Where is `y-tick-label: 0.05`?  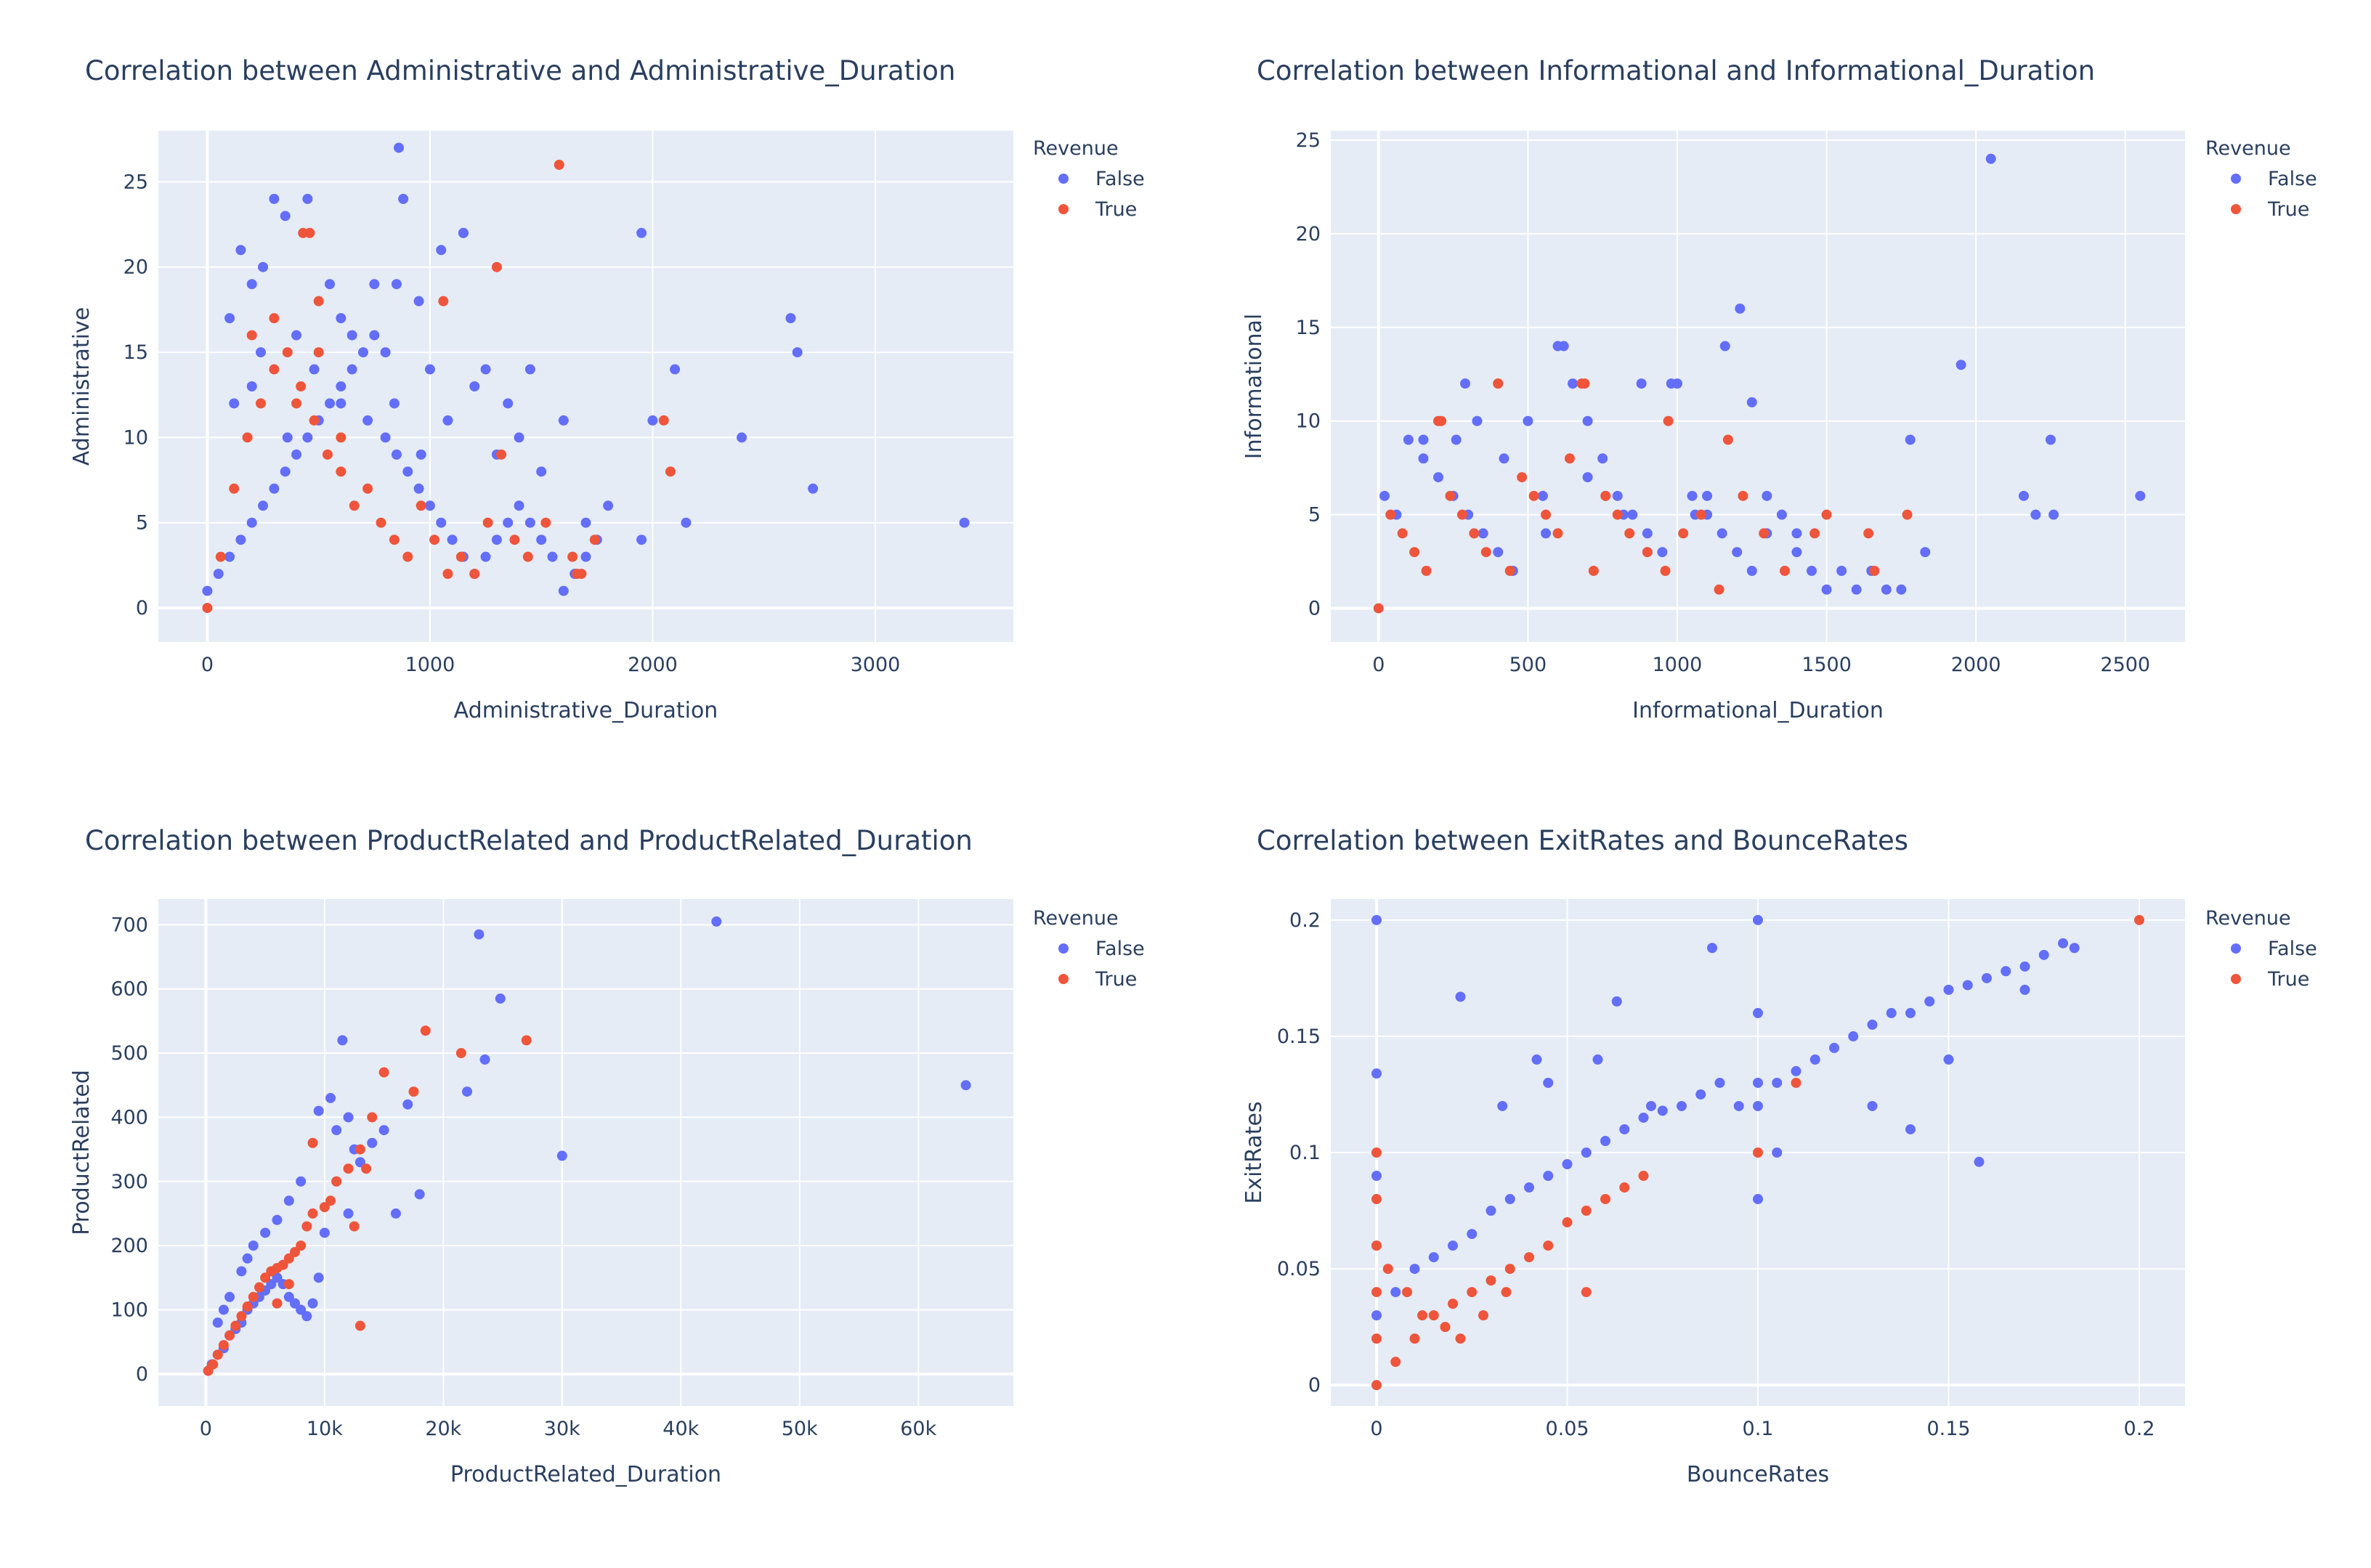
y-tick-label: 0.05 is located at coordinates (1299, 1269).